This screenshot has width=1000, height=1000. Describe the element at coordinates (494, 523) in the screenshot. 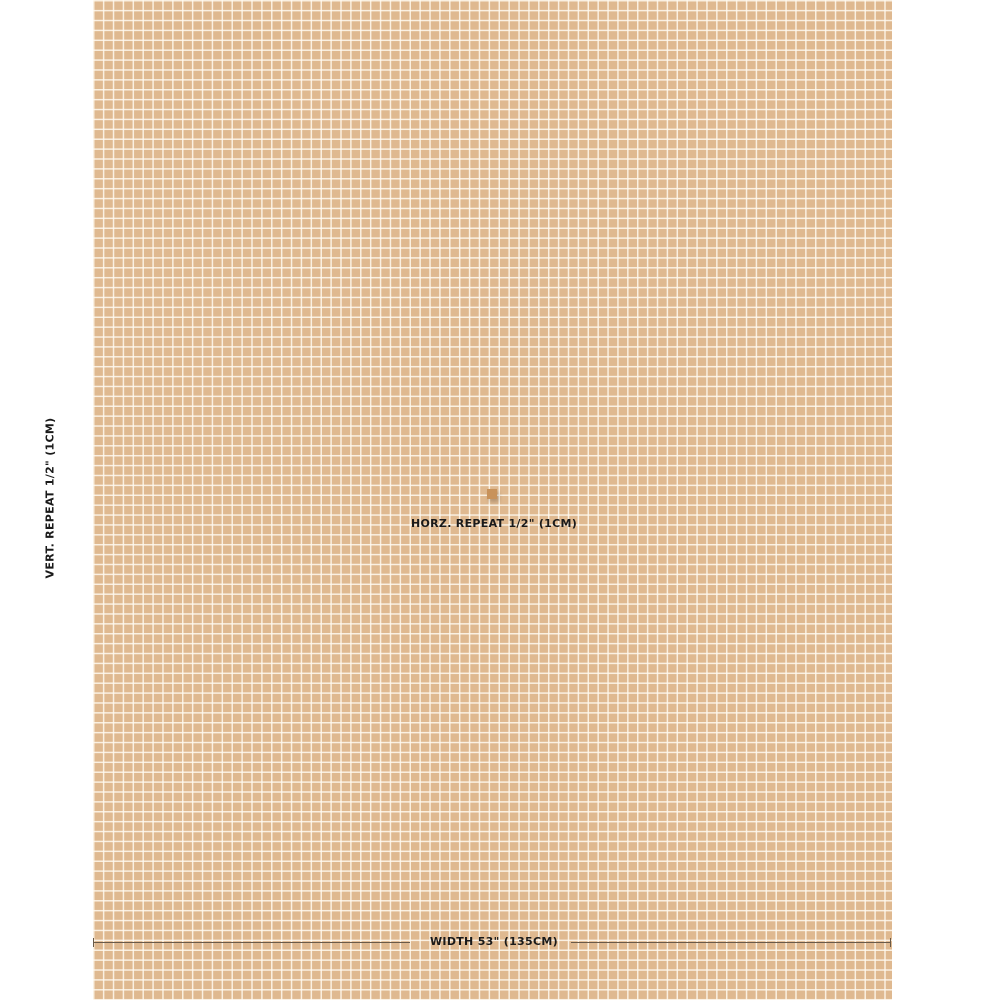

I see `horizontal-repeat-label: HORZ. REPEAT 1/2" (1CM)` at that location.